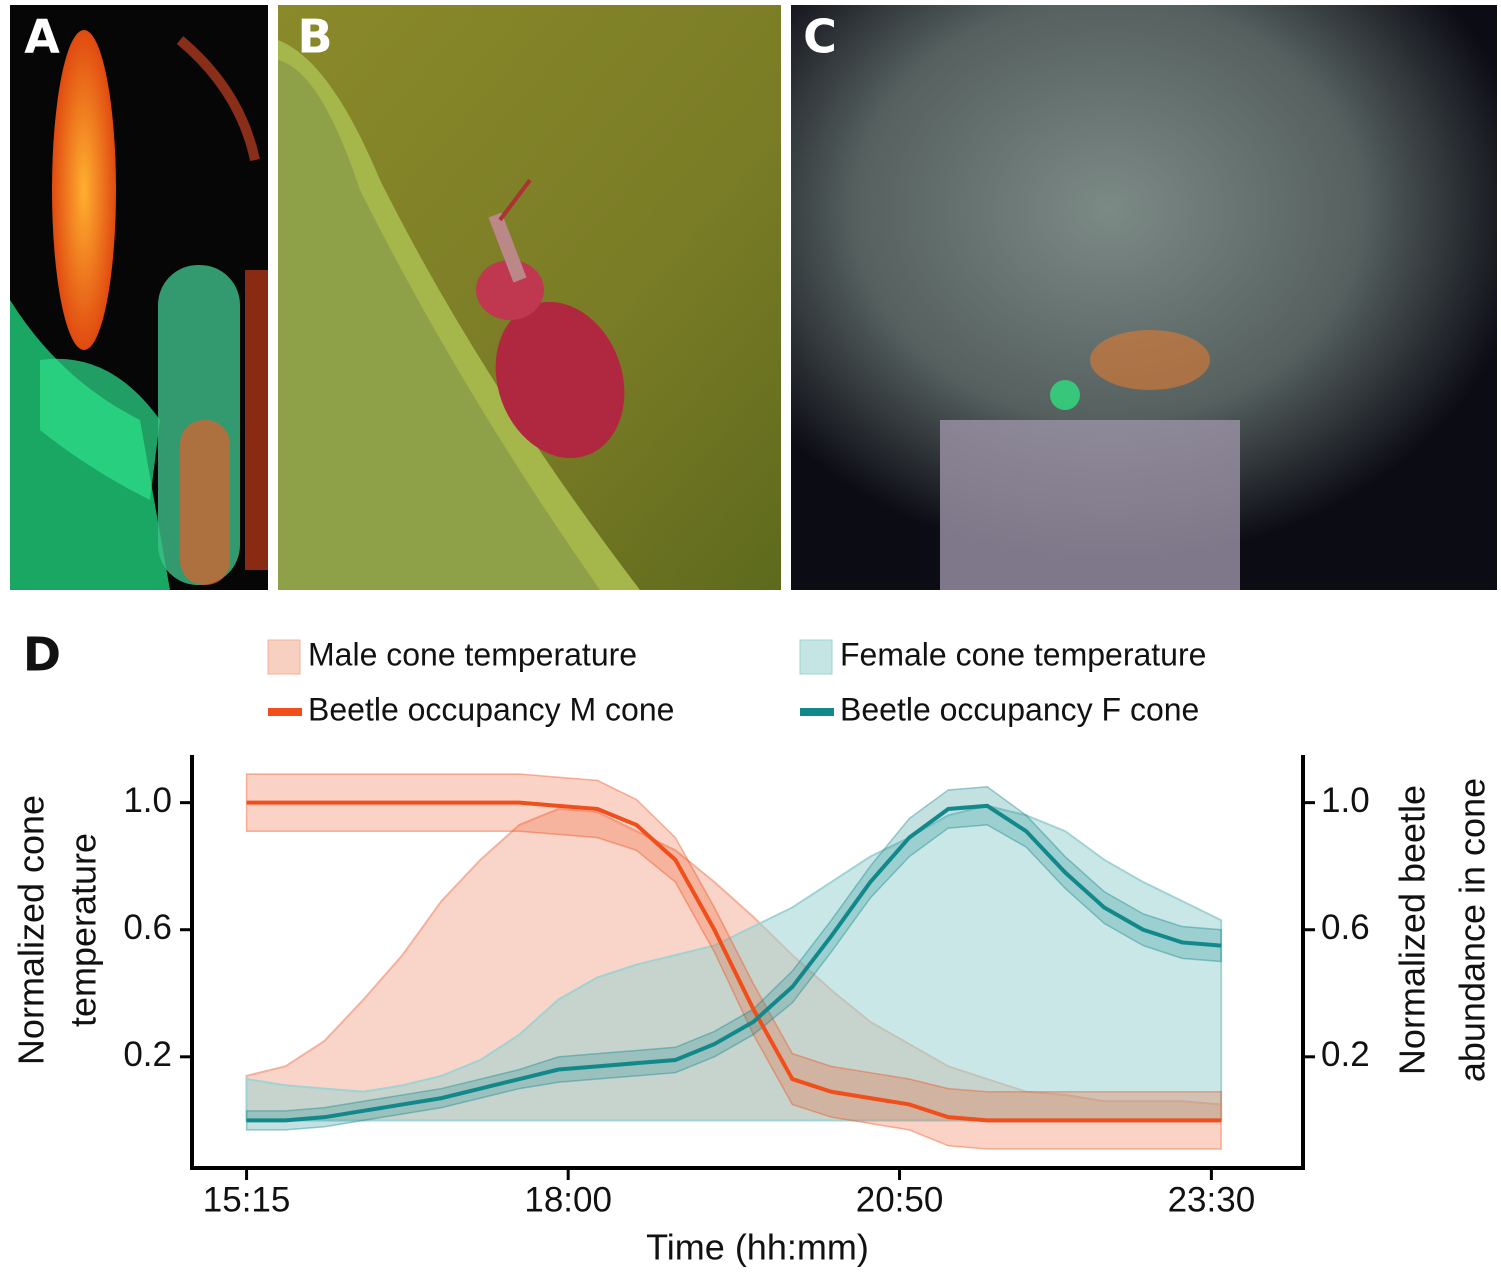  I want to click on y2-tick-label: 0.2, so click(1345, 1054).